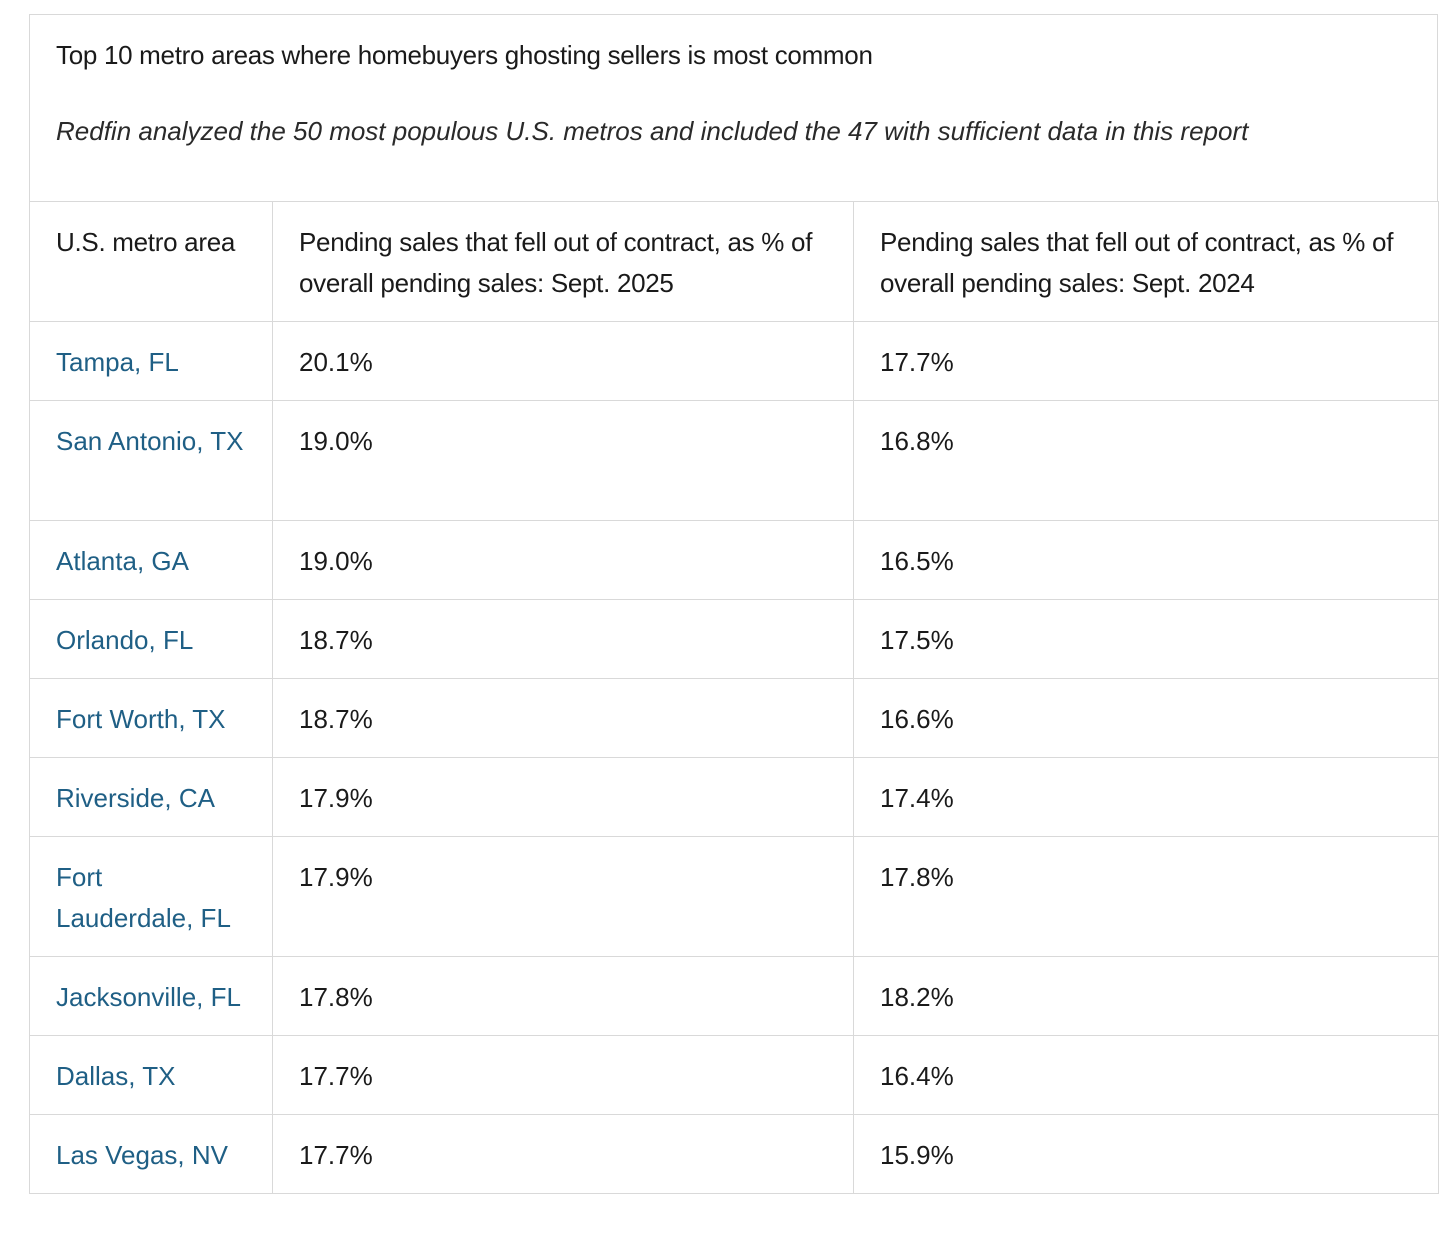 The image size is (1456, 1234). I want to click on table-row: San Antonio, TX 19.0% 16.8%, so click(734, 460).